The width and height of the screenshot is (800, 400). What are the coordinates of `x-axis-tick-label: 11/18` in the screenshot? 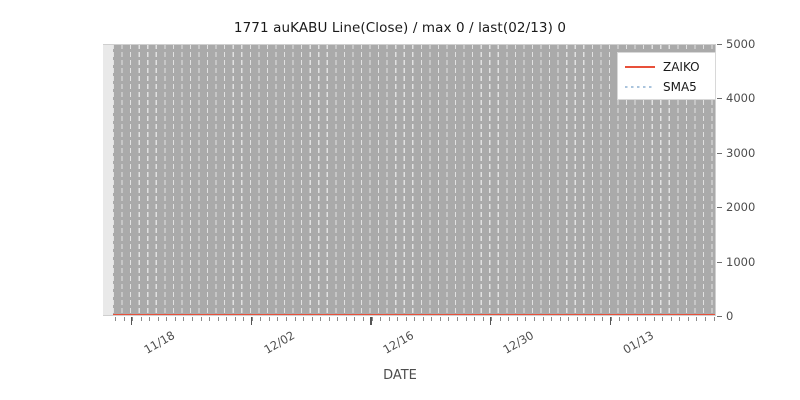 It's located at (159, 342).